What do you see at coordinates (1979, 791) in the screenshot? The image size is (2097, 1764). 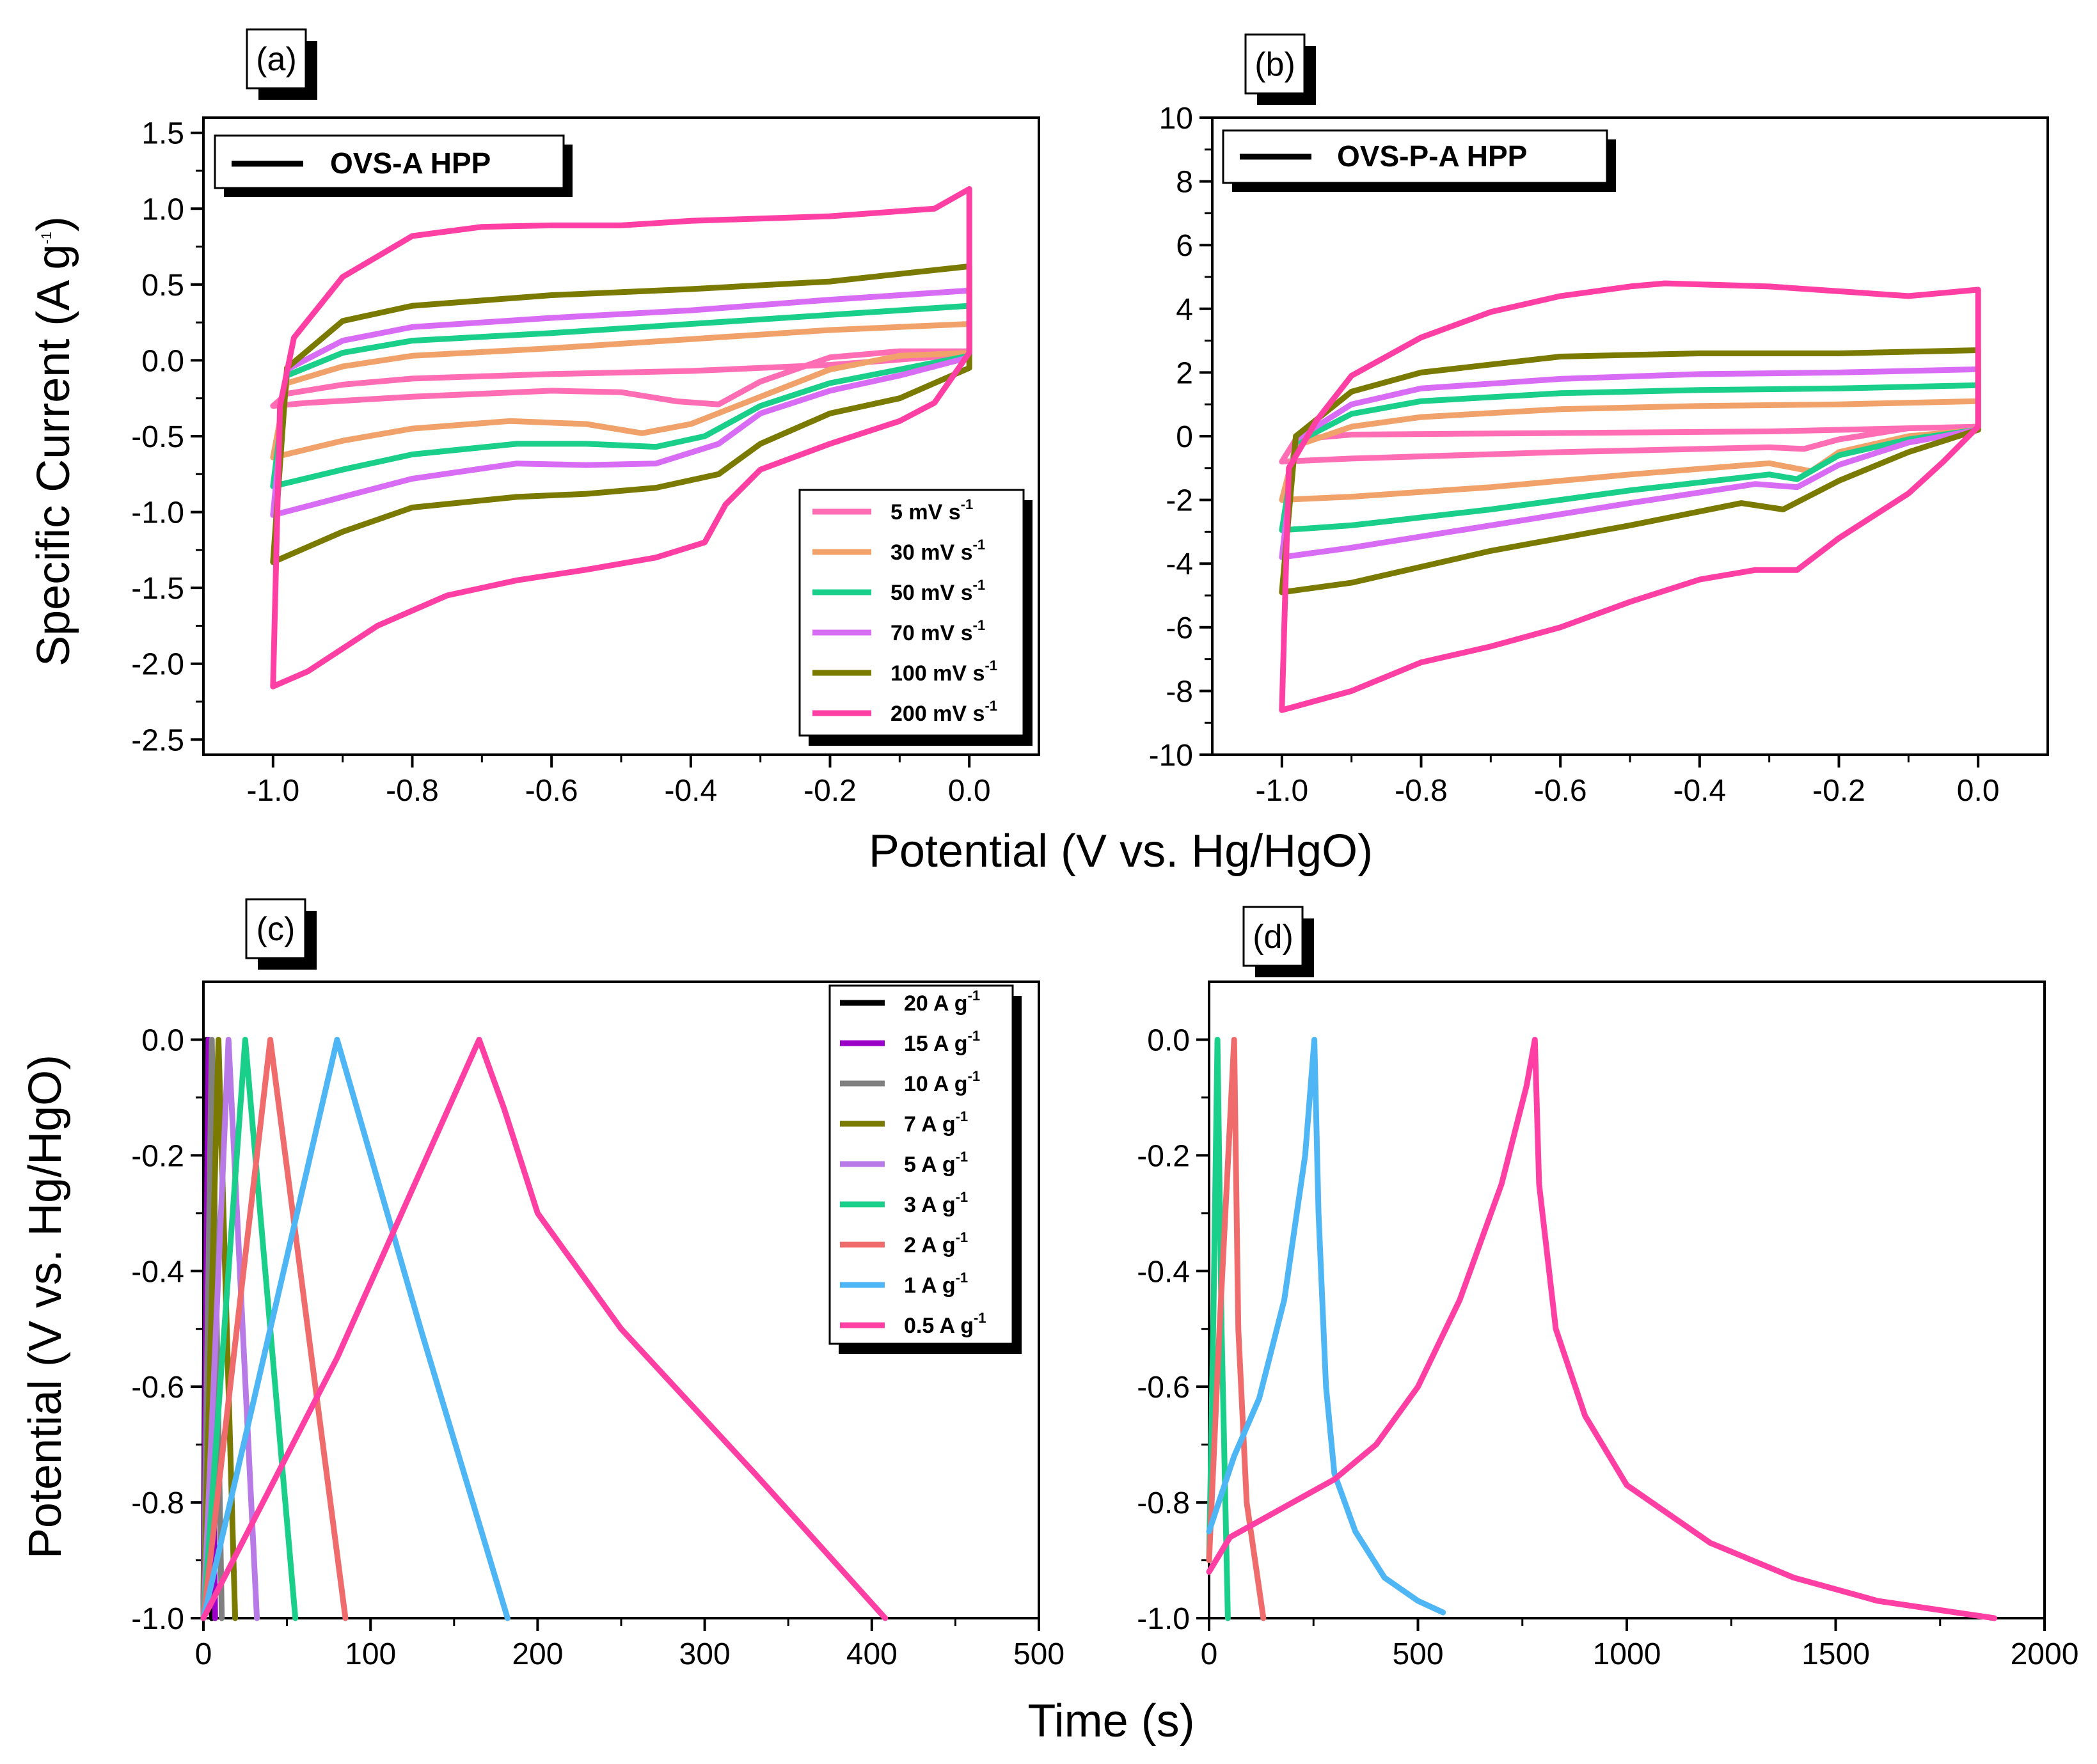 I see `panel-b-x-tick-label: 0.0` at bounding box center [1979, 791].